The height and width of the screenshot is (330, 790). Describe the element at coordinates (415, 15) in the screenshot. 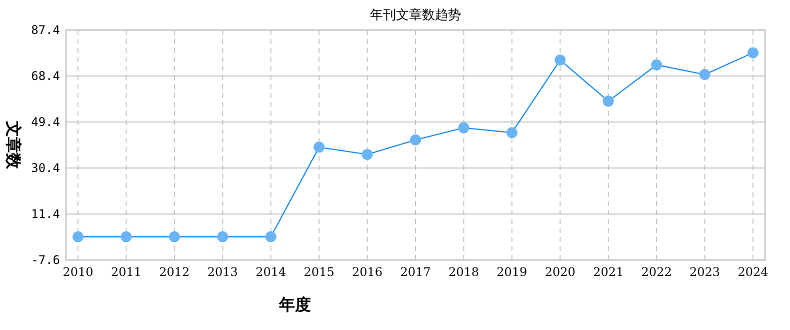

I see `chart-title: 年刊文章数趋势` at that location.